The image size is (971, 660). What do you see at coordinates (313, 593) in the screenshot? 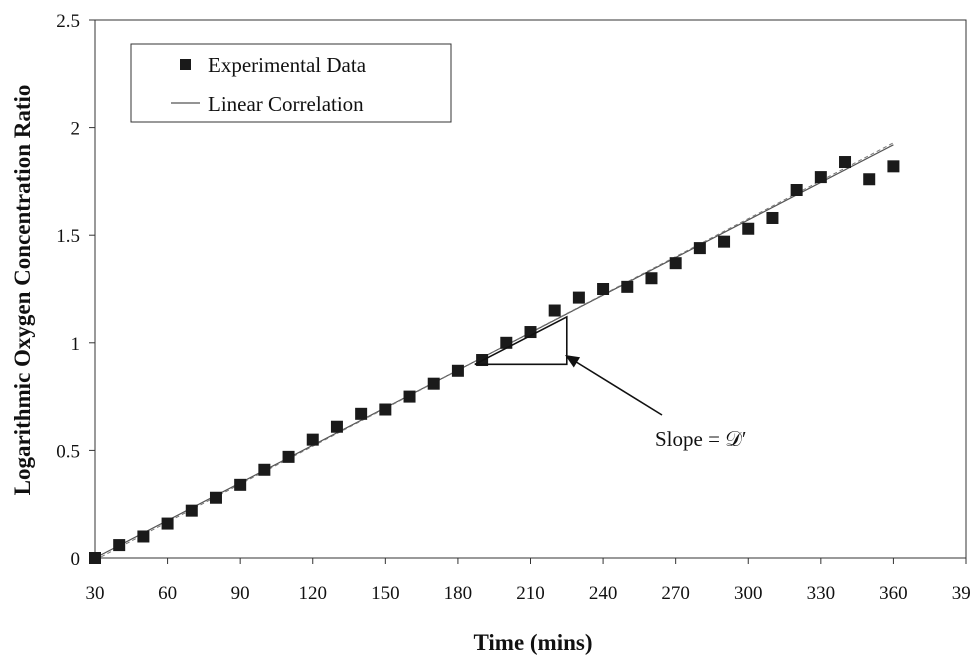
I see `x-tick-label: 120` at bounding box center [313, 593].